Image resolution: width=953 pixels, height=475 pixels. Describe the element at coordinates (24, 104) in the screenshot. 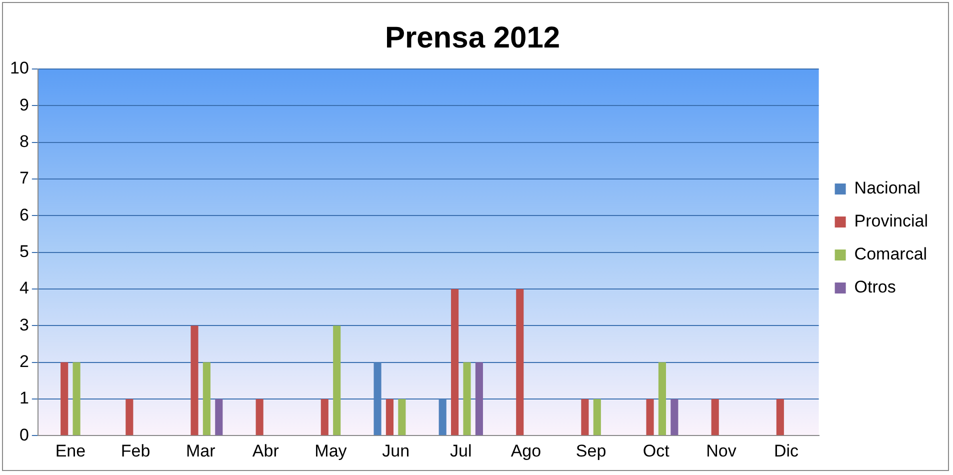

I see `y-tick-label: 9` at that location.